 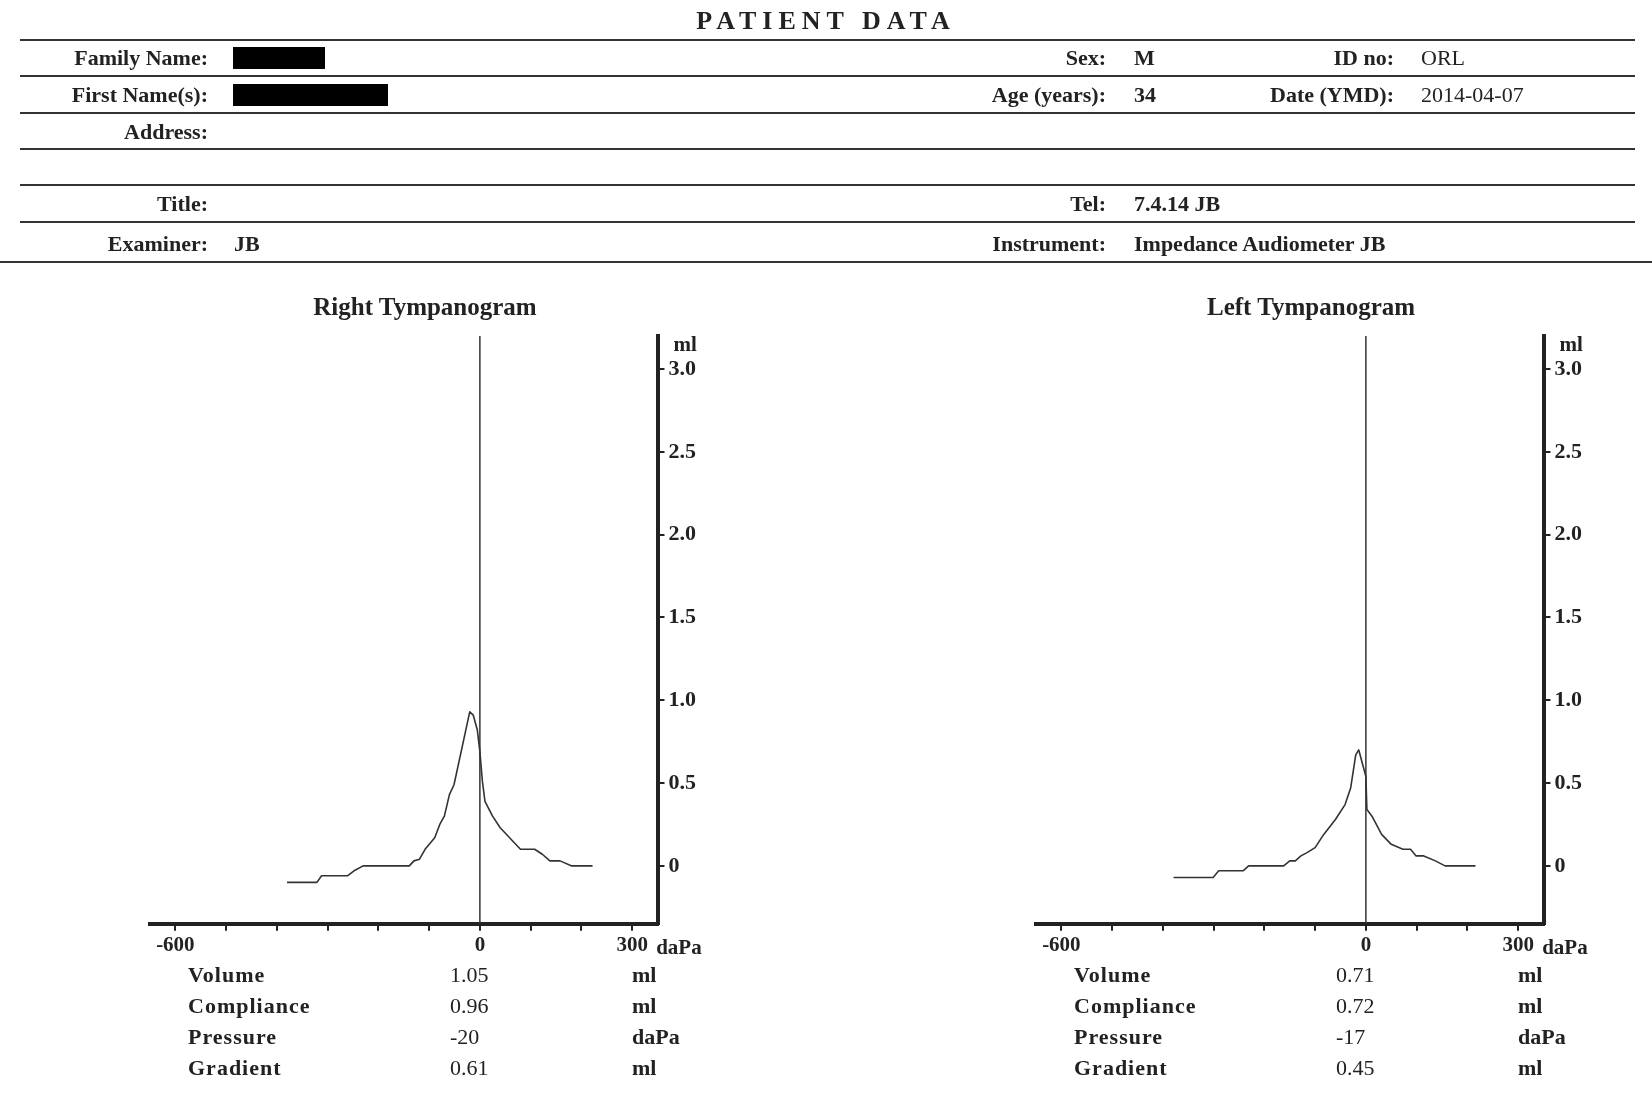 What do you see at coordinates (1049, 244) in the screenshot?
I see `text: Instrument:` at bounding box center [1049, 244].